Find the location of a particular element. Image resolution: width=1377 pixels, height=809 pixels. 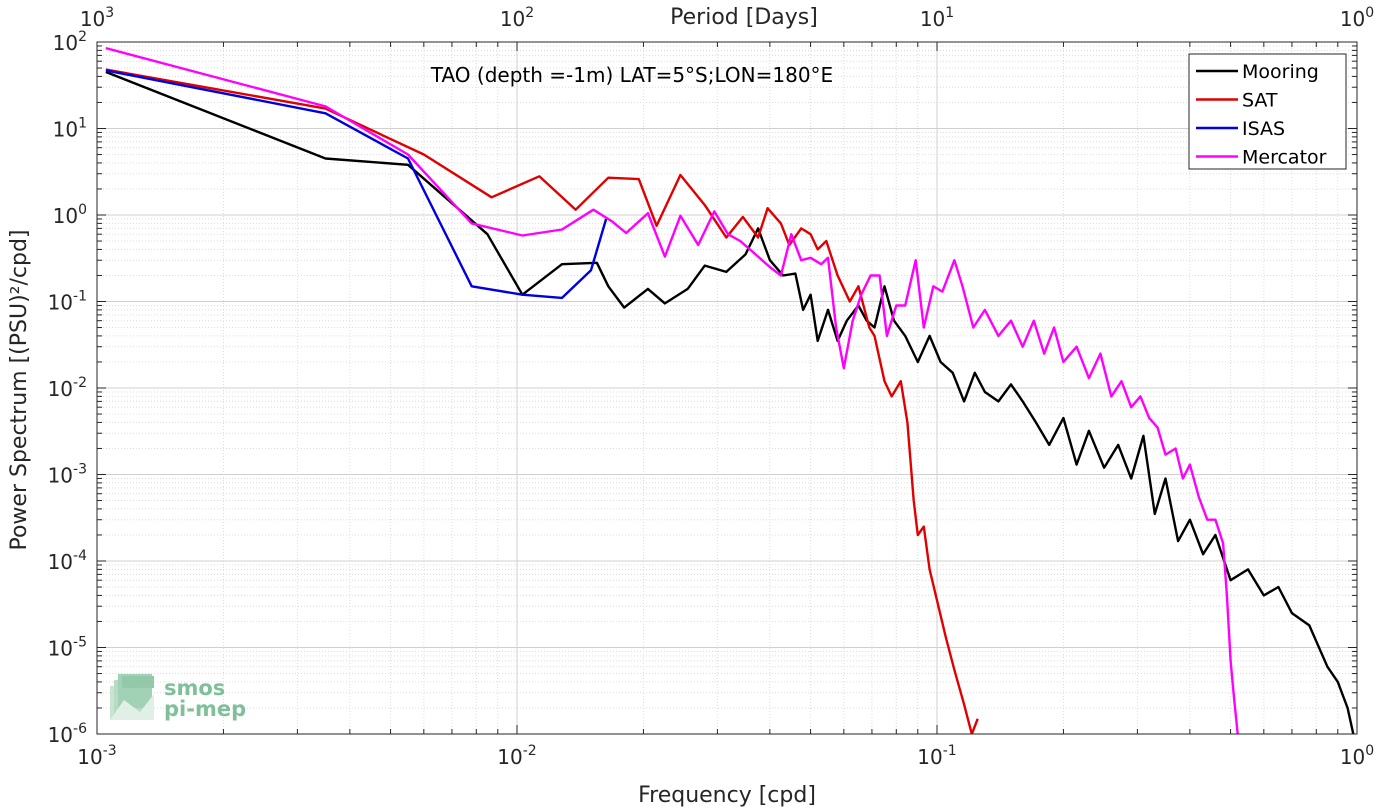

x-tick-label: 10⁻² is located at coordinates (516, 756).